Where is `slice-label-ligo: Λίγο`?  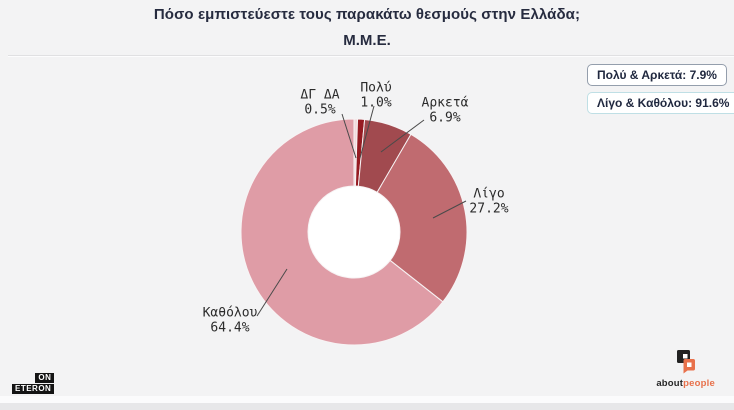
slice-label-ligo: Λίγο is located at coordinates (488, 194).